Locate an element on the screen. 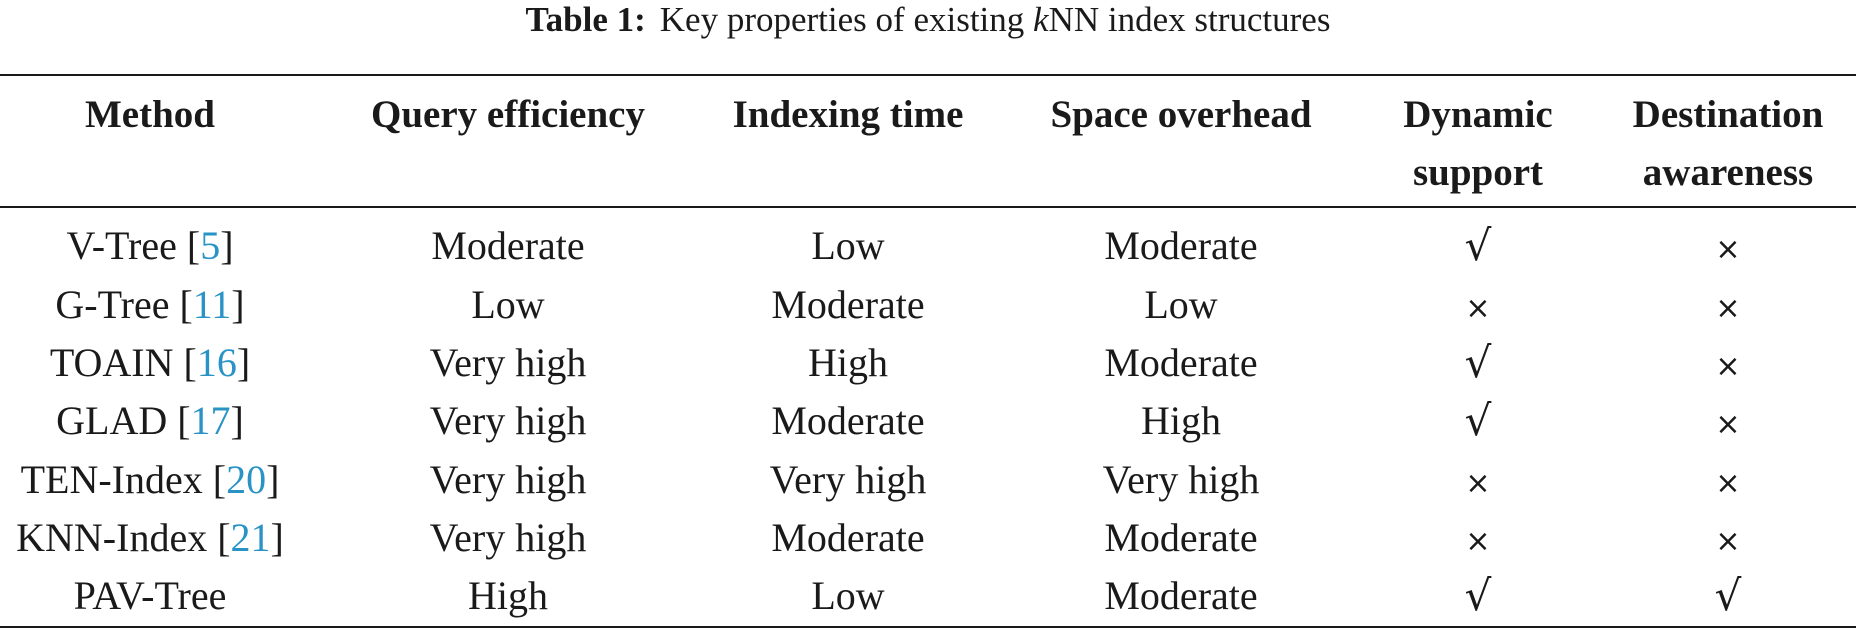 This screenshot has width=1856, height=632. space-overhead-cell: Very high is located at coordinates (1181, 480).